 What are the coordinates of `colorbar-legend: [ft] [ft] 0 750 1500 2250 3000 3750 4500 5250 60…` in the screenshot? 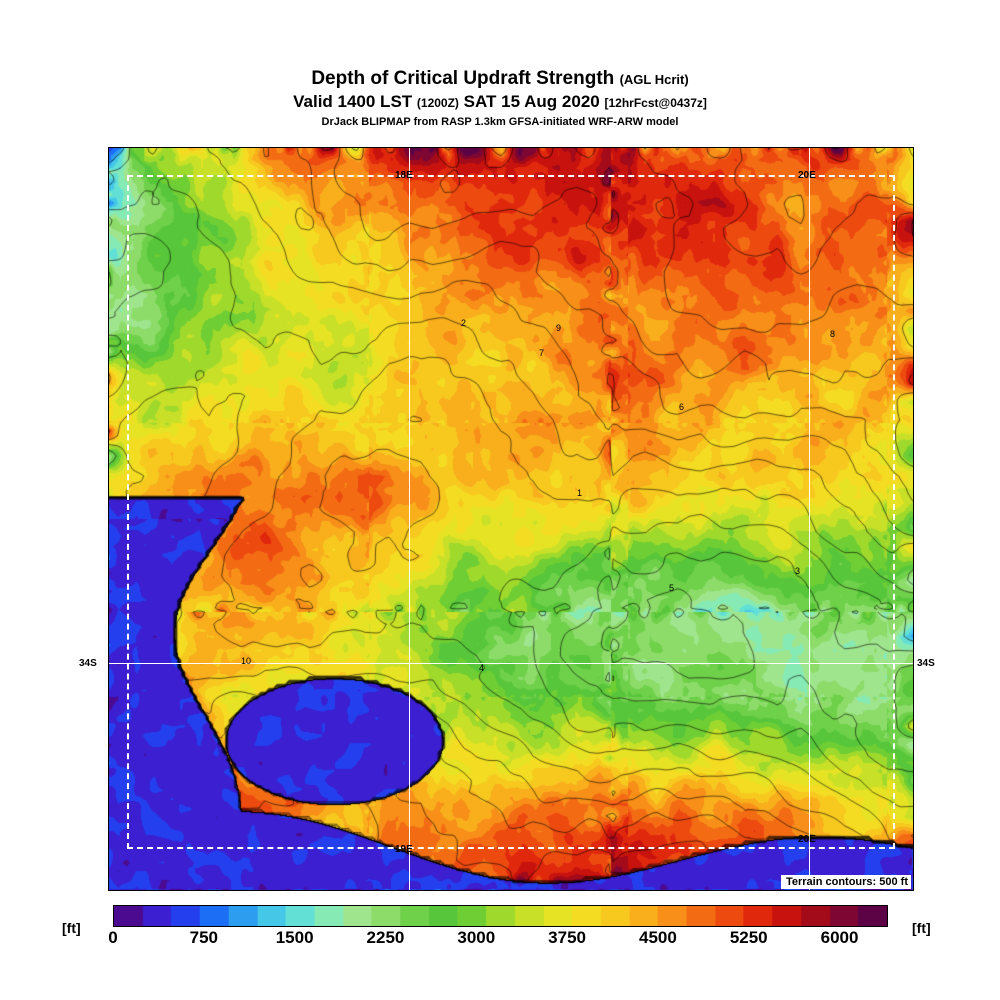 It's located at (500, 927).